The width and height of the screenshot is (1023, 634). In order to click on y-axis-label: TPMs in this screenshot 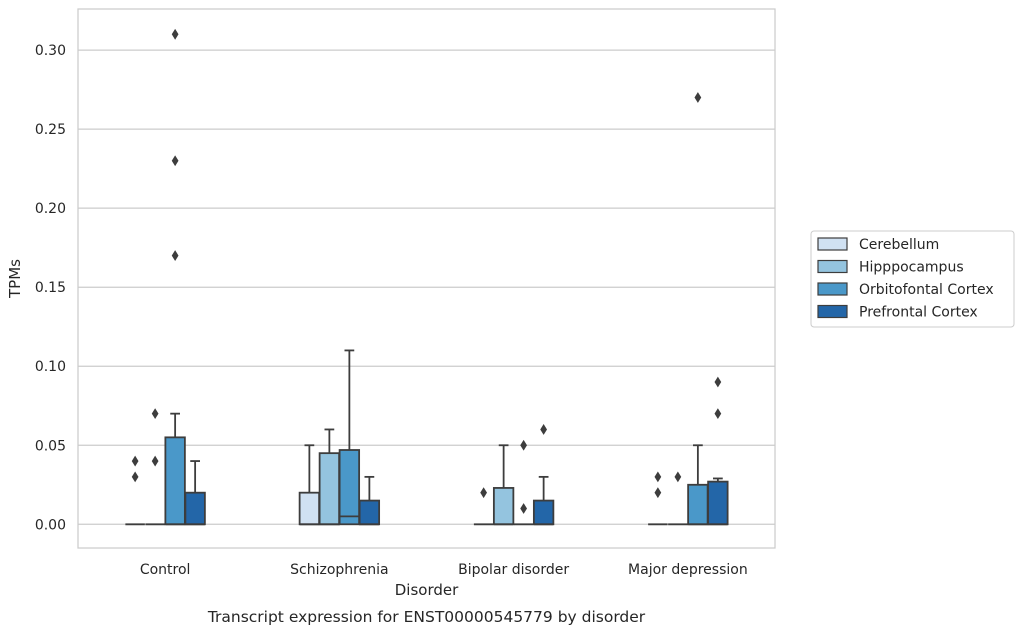, I will do `click(15, 279)`.